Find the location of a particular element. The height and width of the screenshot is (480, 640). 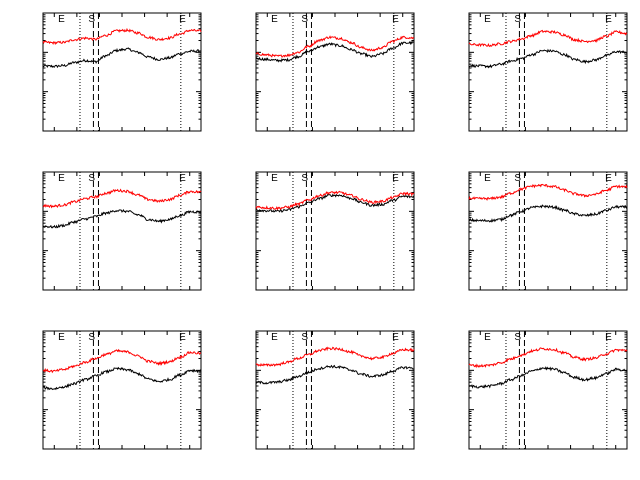

chart-panel-5: E ES is located at coordinates (335, 231).